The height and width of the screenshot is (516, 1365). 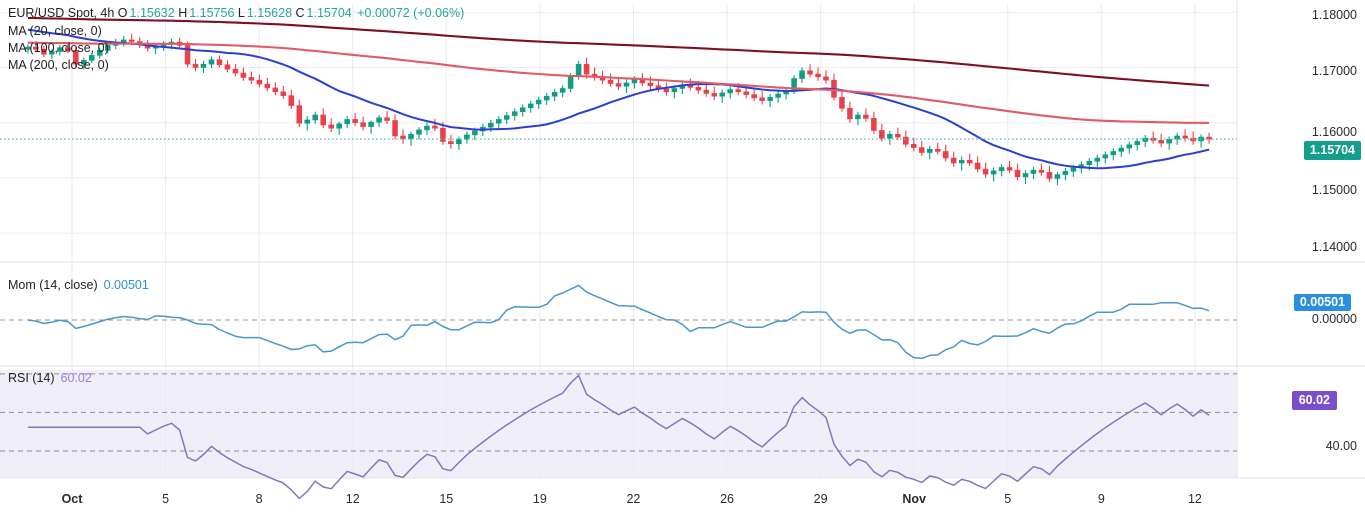 What do you see at coordinates (259, 499) in the screenshot?
I see `date-tick-8: 8` at bounding box center [259, 499].